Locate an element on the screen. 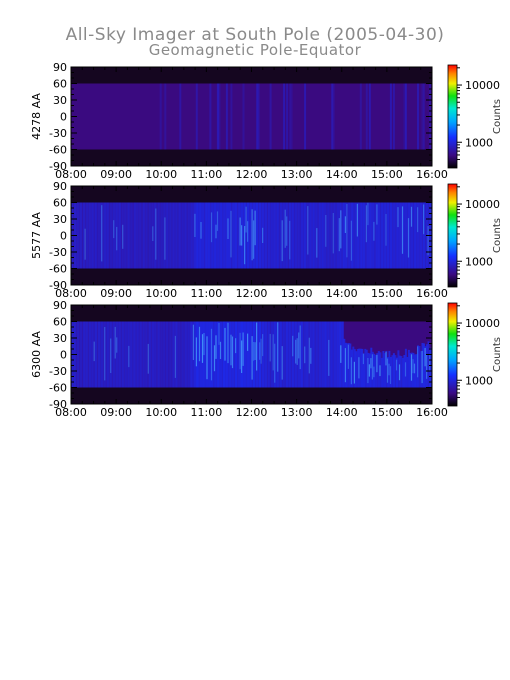 Image resolution: width=510 pixels, height=680 pixels. y-axis-label: 6300 AA is located at coordinates (36, 354).